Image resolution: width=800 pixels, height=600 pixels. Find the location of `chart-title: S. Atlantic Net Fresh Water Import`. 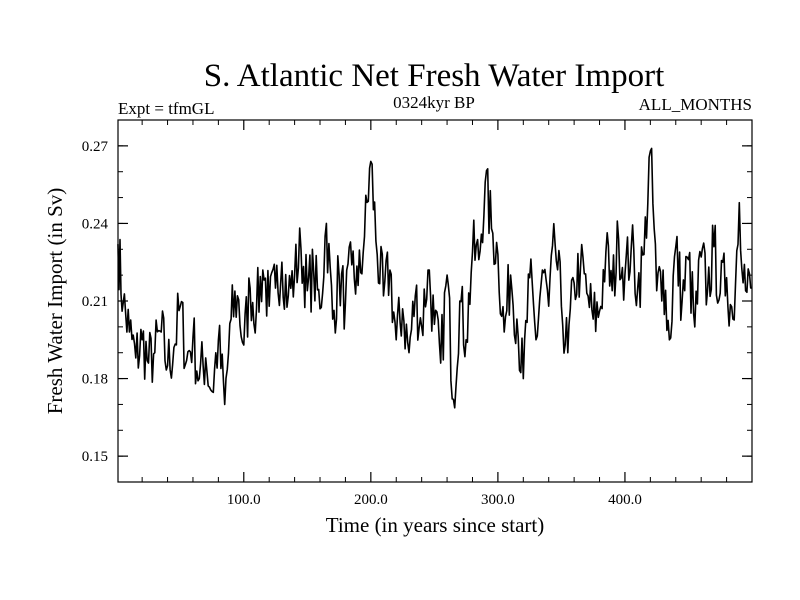

chart-title: S. Atlantic Net Fresh Water Import is located at coordinates (434, 76).